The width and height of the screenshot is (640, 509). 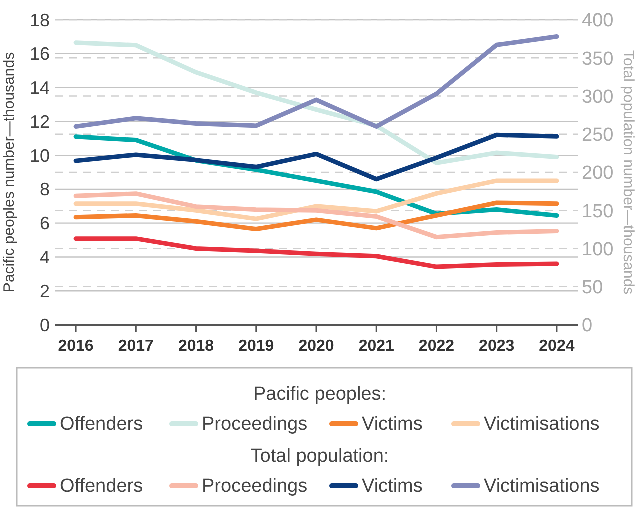 What do you see at coordinates (598, 249) in the screenshot?
I see `y2-tick-label: 100` at bounding box center [598, 249].